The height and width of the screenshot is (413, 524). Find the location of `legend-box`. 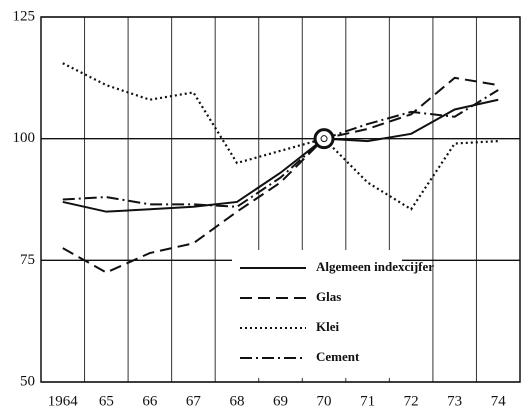

legend-box is located at coordinates (317, 314).